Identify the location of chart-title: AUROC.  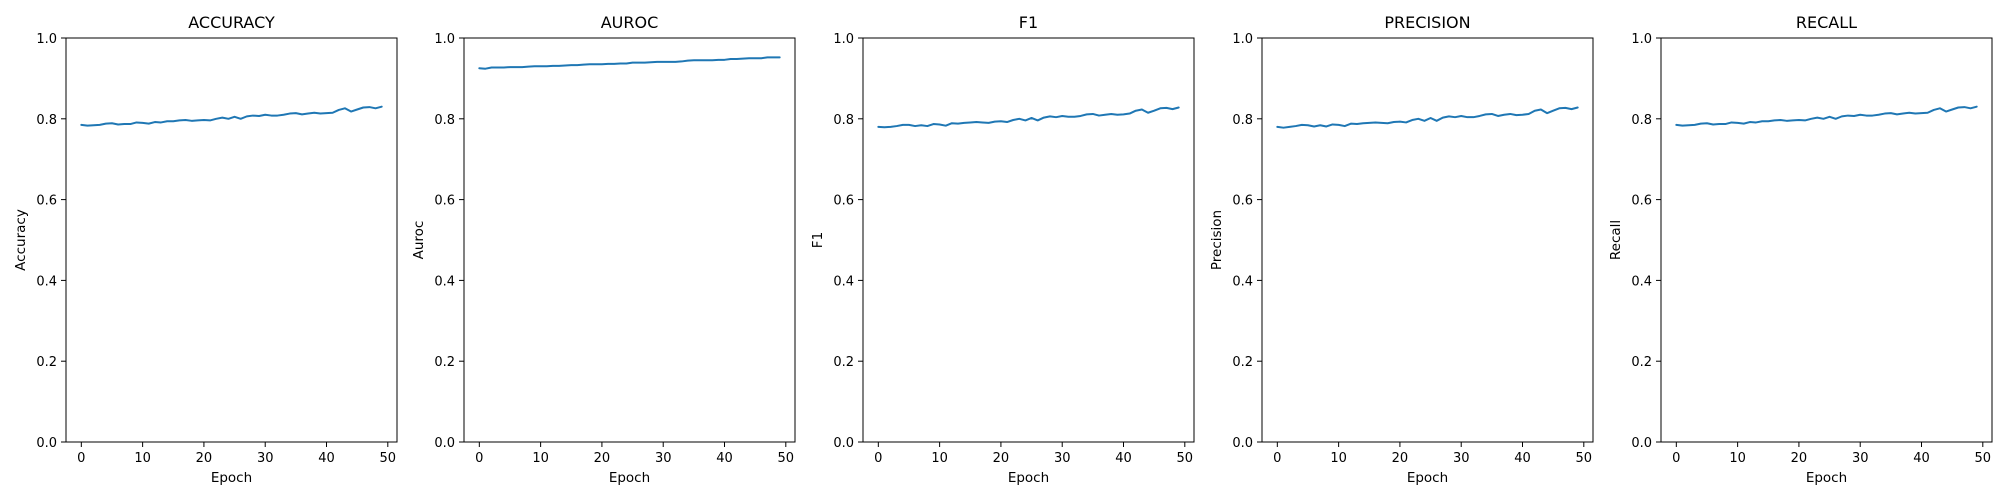
(630, 22).